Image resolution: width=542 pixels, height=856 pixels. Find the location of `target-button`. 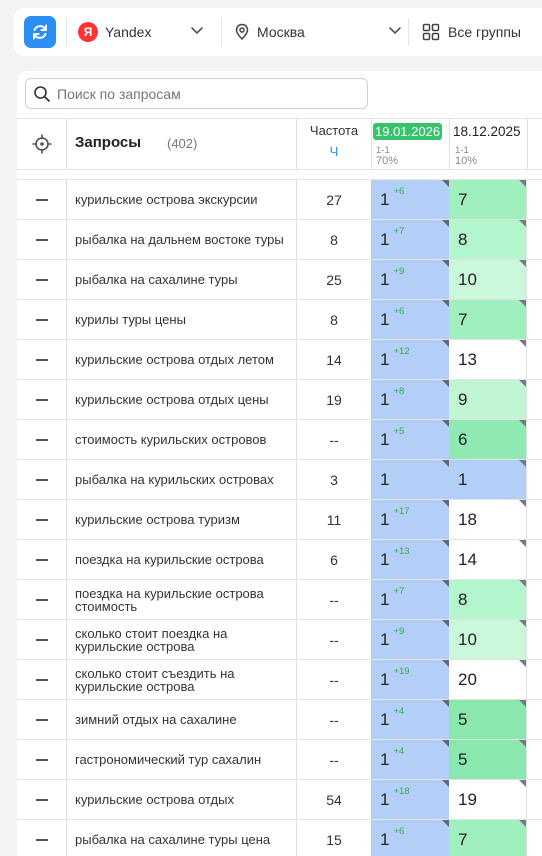

target-button is located at coordinates (41, 144).